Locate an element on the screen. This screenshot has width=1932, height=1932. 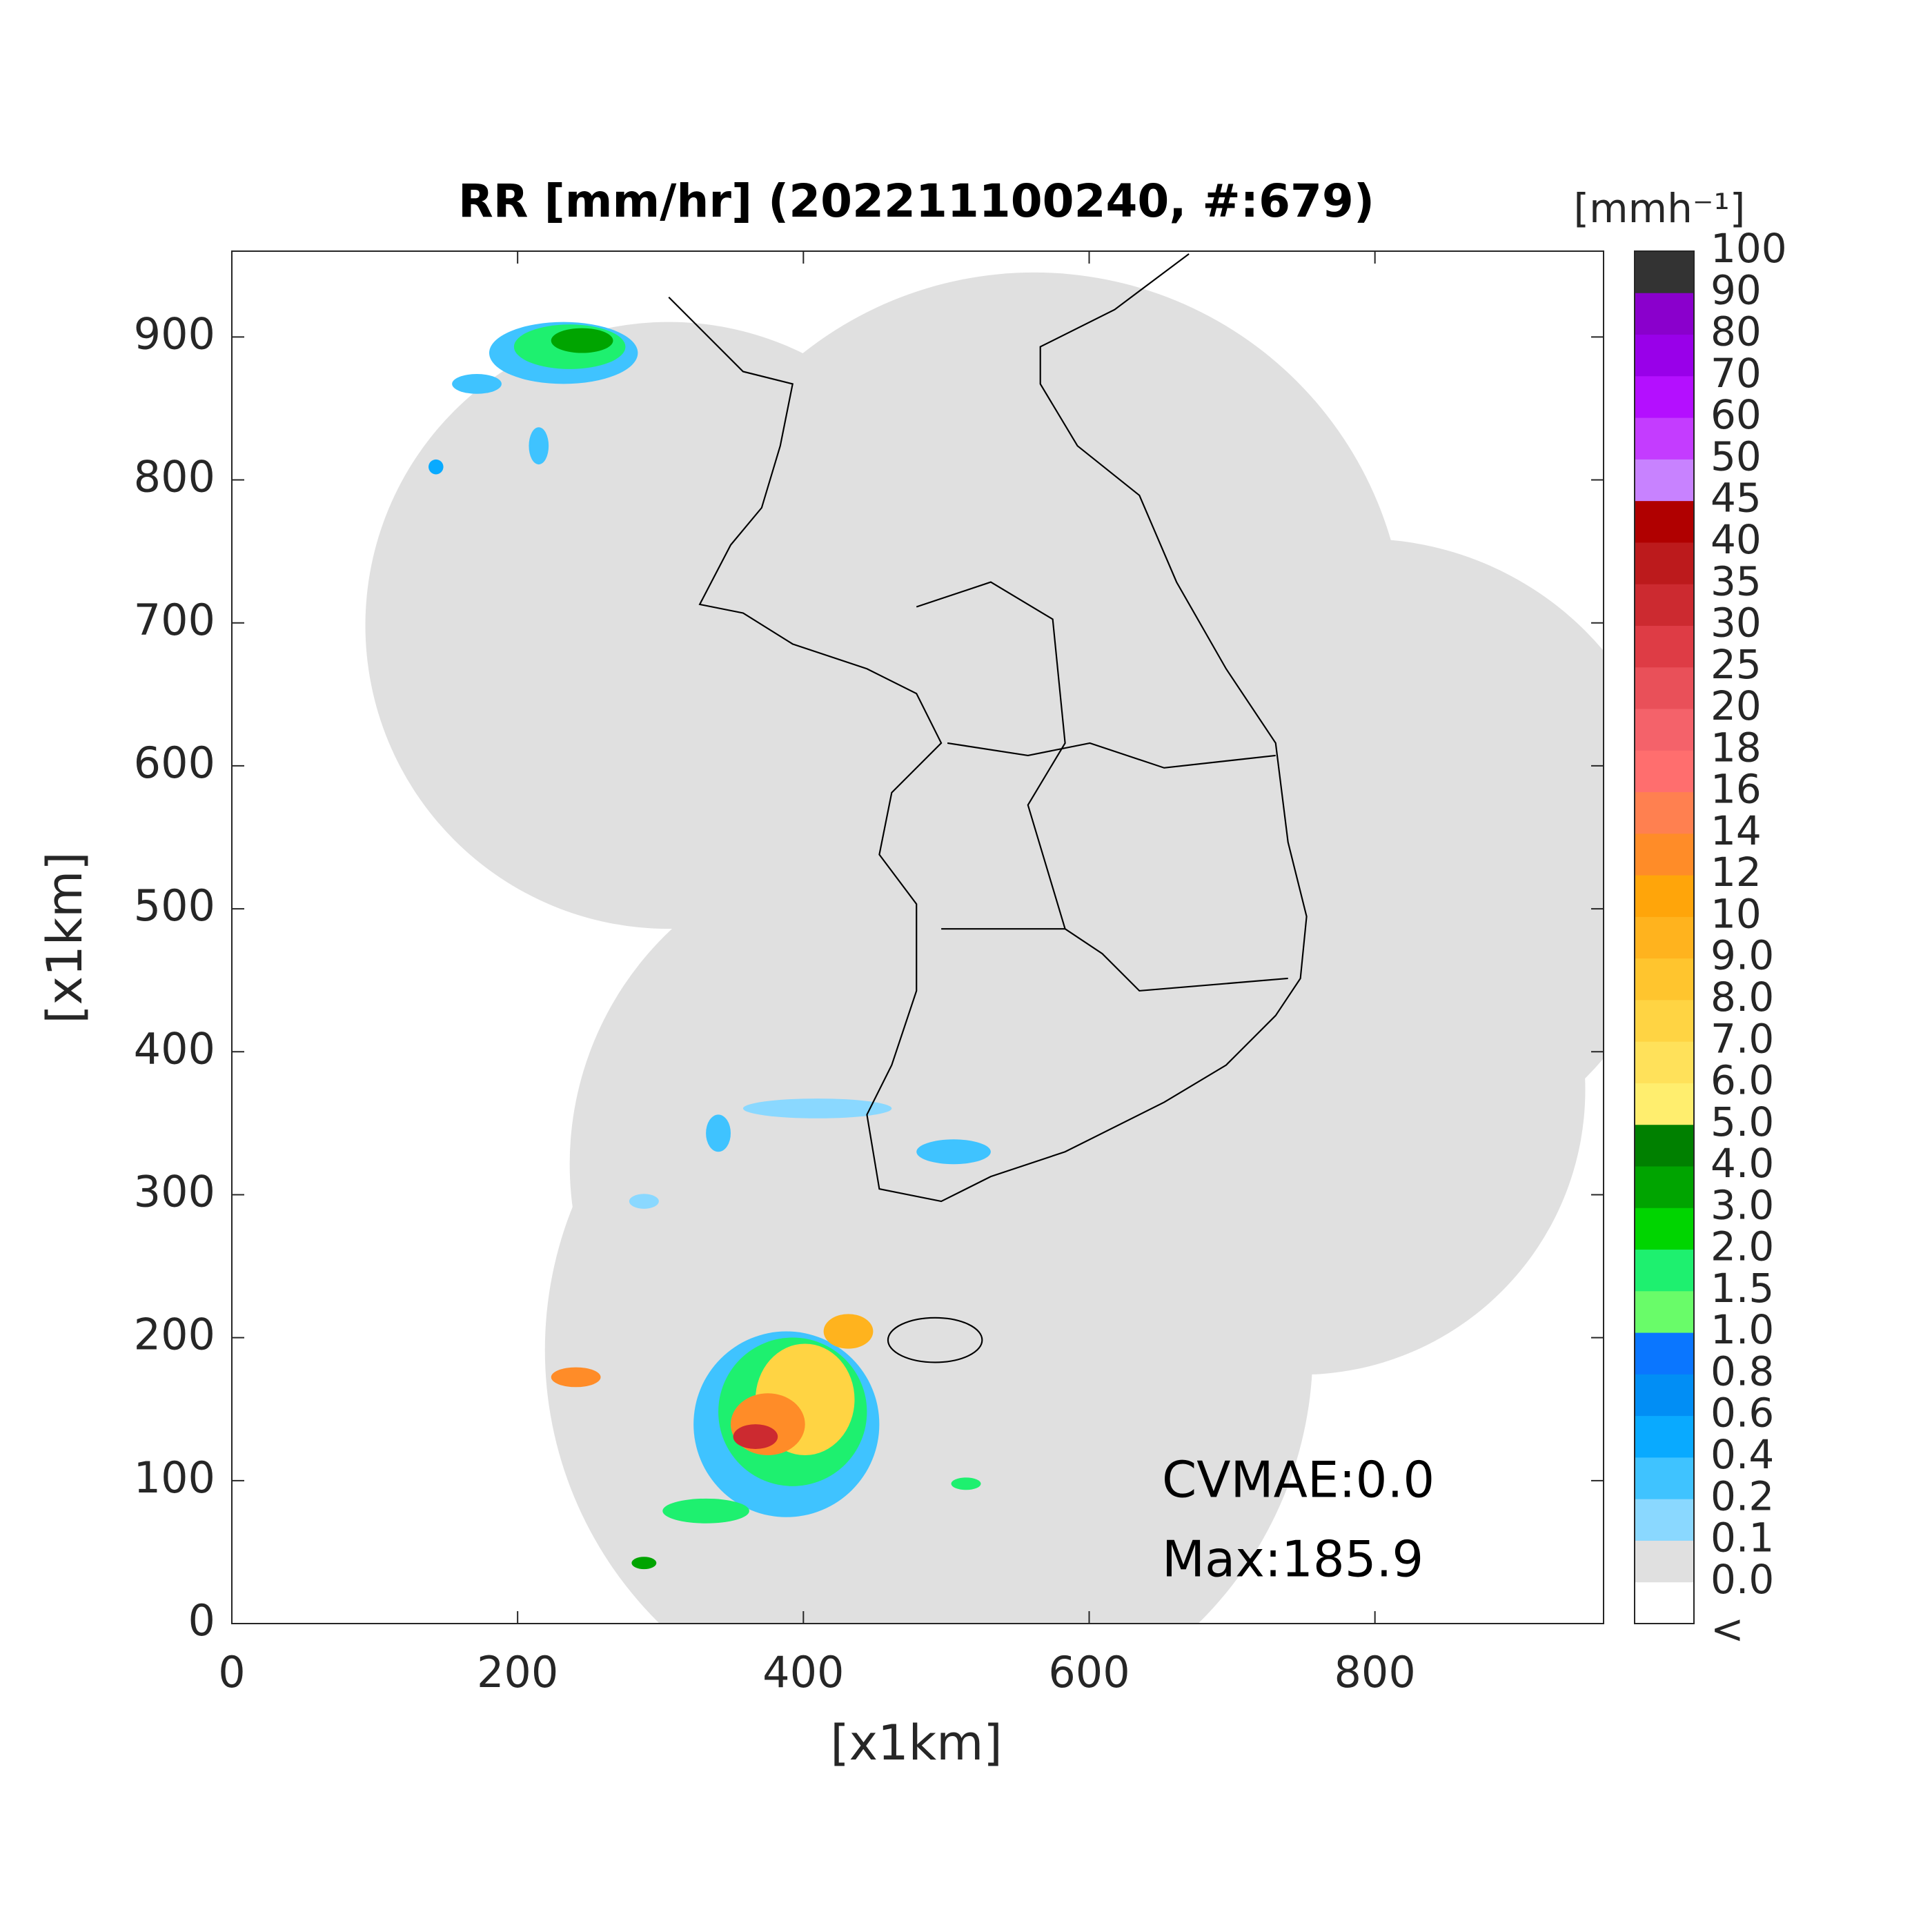
colorbar-label: 5.0 is located at coordinates (1742, 1121).